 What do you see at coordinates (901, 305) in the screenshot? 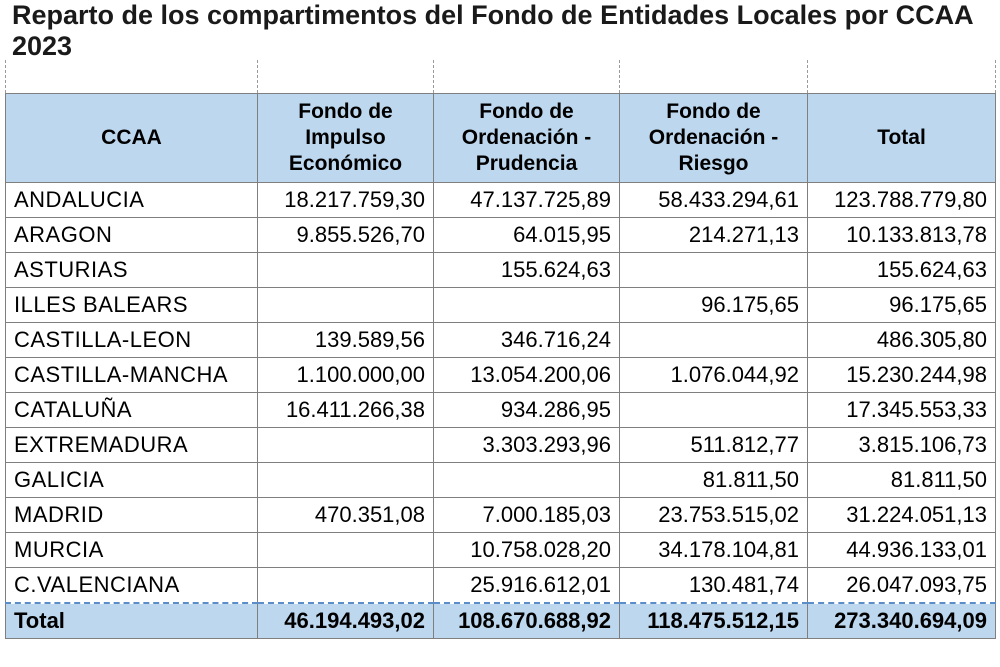
I see `cell-total: 96.175,65` at bounding box center [901, 305].